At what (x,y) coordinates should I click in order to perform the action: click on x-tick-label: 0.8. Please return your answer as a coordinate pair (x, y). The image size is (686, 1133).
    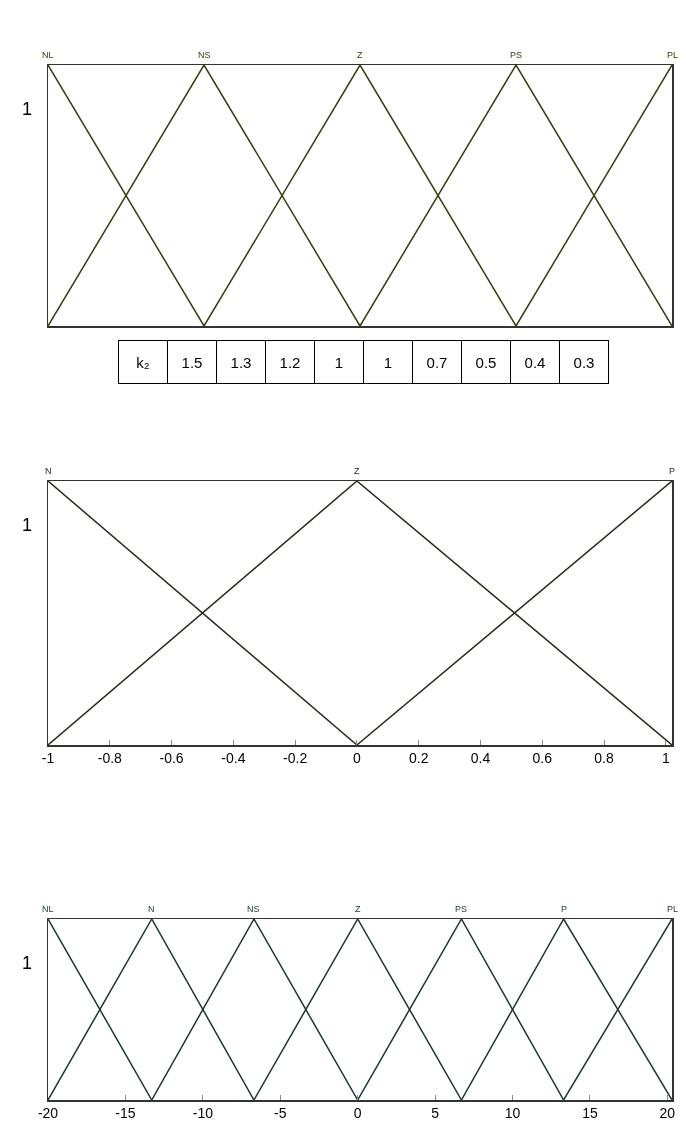
    Looking at the image, I should click on (604, 758).